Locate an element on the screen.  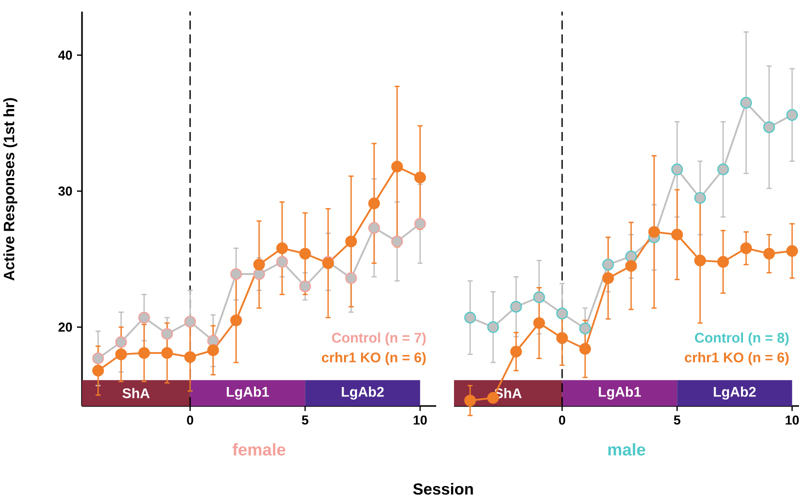
y-tick-label: 20 is located at coordinates (65, 327).